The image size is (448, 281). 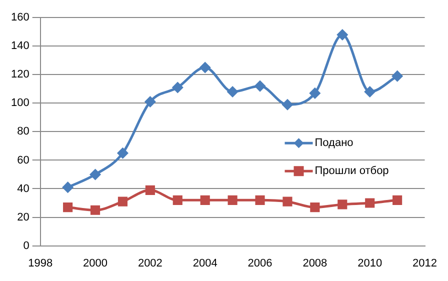 What do you see at coordinates (23, 188) in the screenshot?
I see `y-tick-label: 40` at bounding box center [23, 188].